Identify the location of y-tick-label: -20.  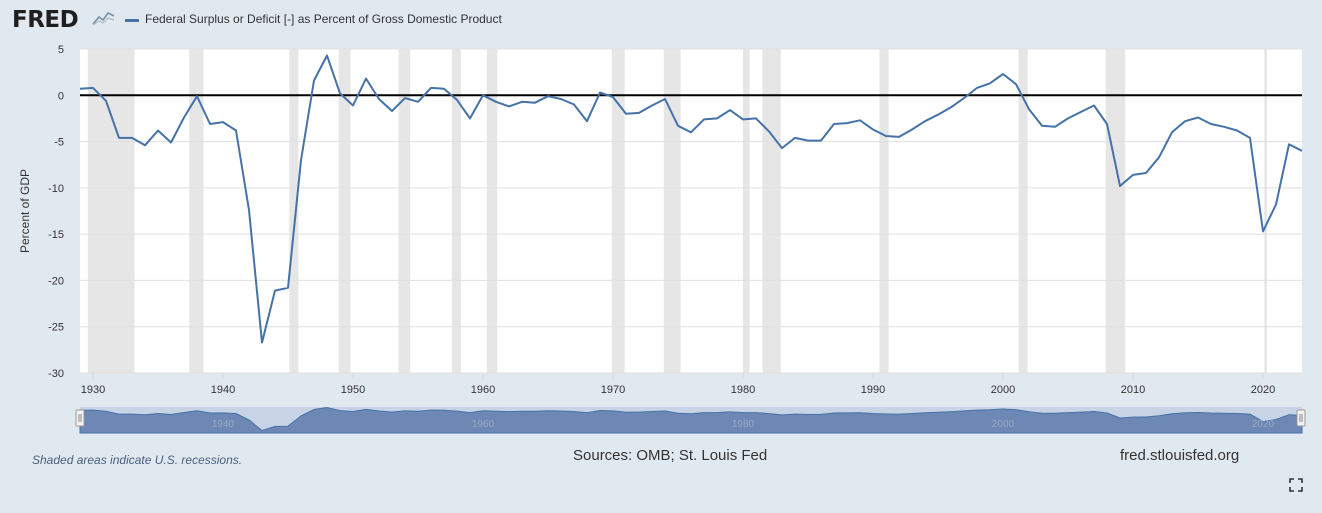
(56, 281).